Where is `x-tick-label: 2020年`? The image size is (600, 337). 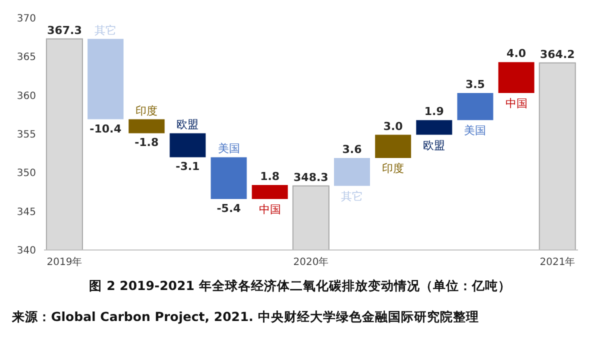
x-tick-label: 2020年 is located at coordinates (311, 262).